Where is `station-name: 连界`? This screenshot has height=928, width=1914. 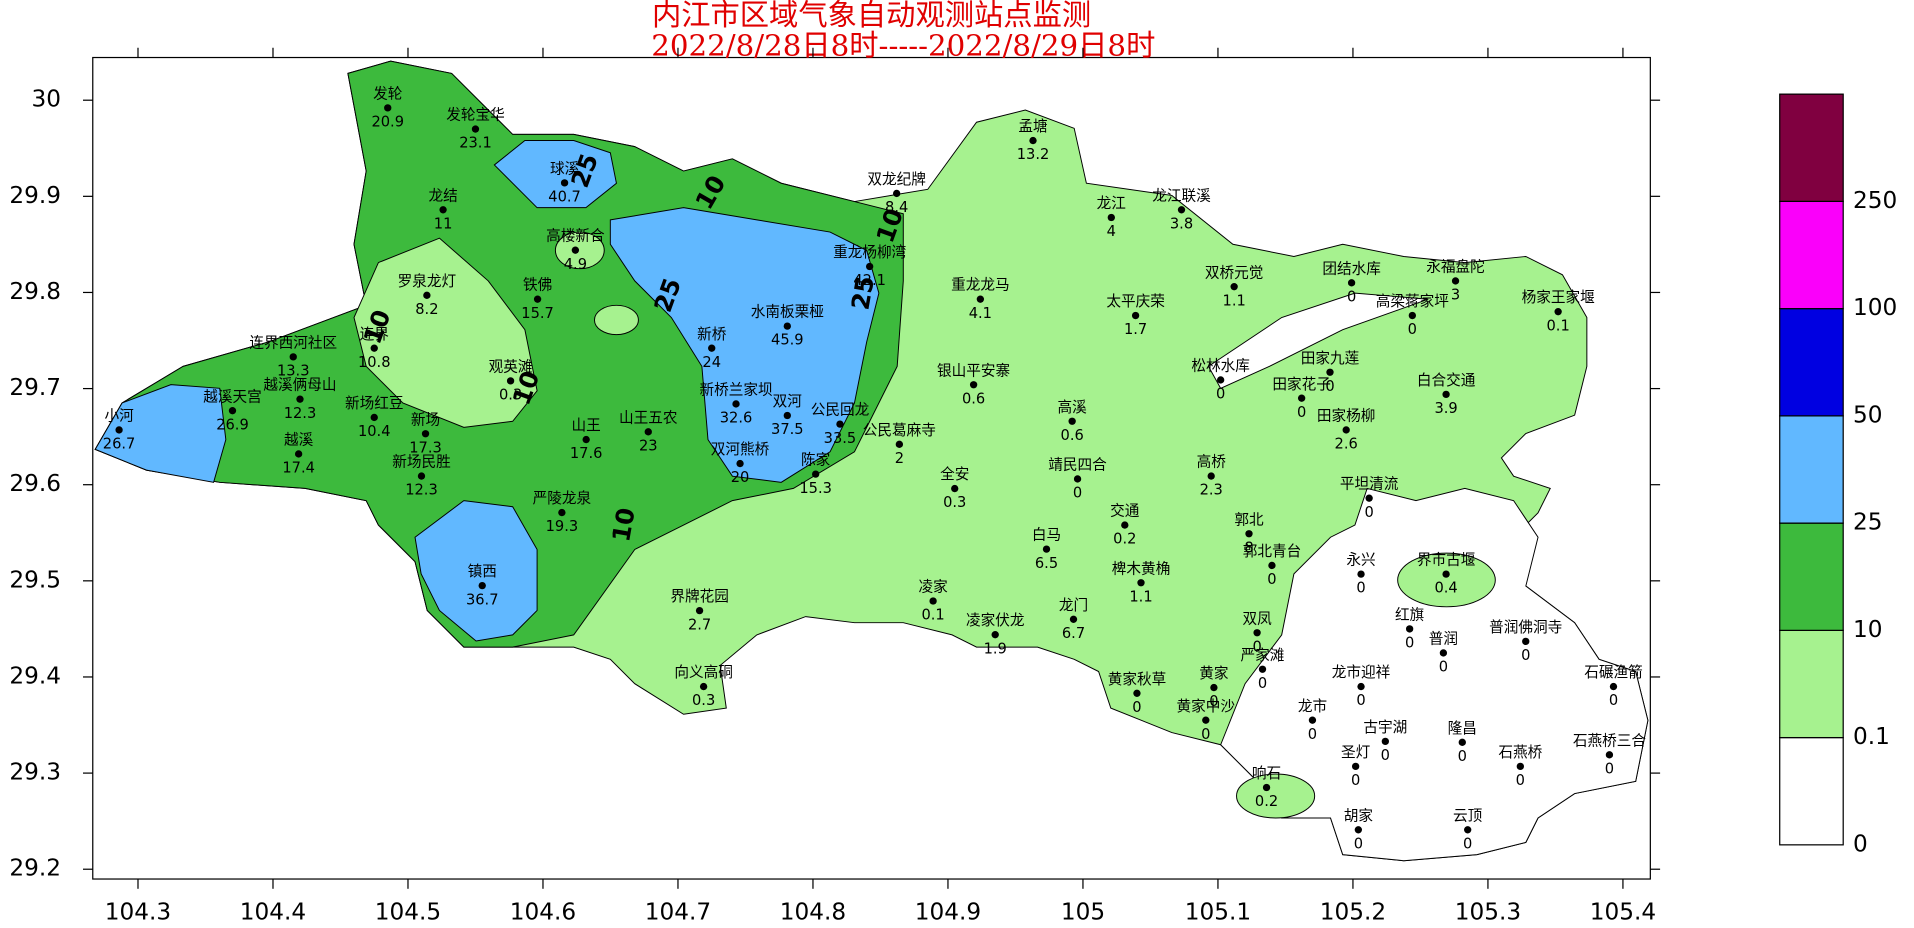
station-name: 连界 is located at coordinates (375, 334).